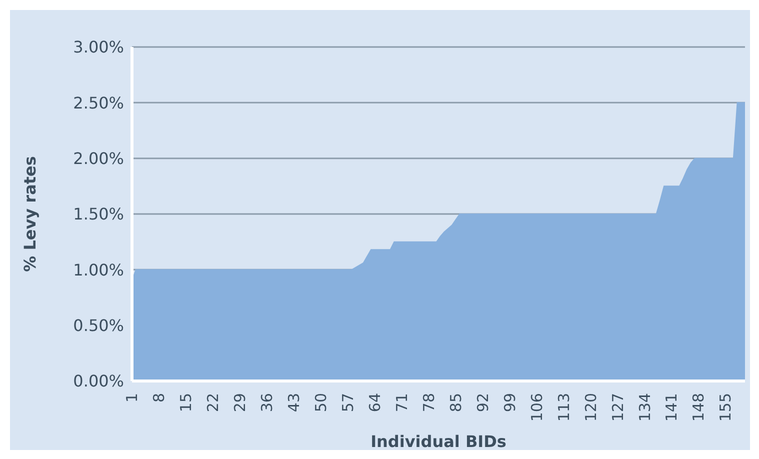 This screenshot has width=759, height=459. What do you see at coordinates (98, 326) in the screenshot?
I see `y-tick-label: 0.50%` at bounding box center [98, 326].